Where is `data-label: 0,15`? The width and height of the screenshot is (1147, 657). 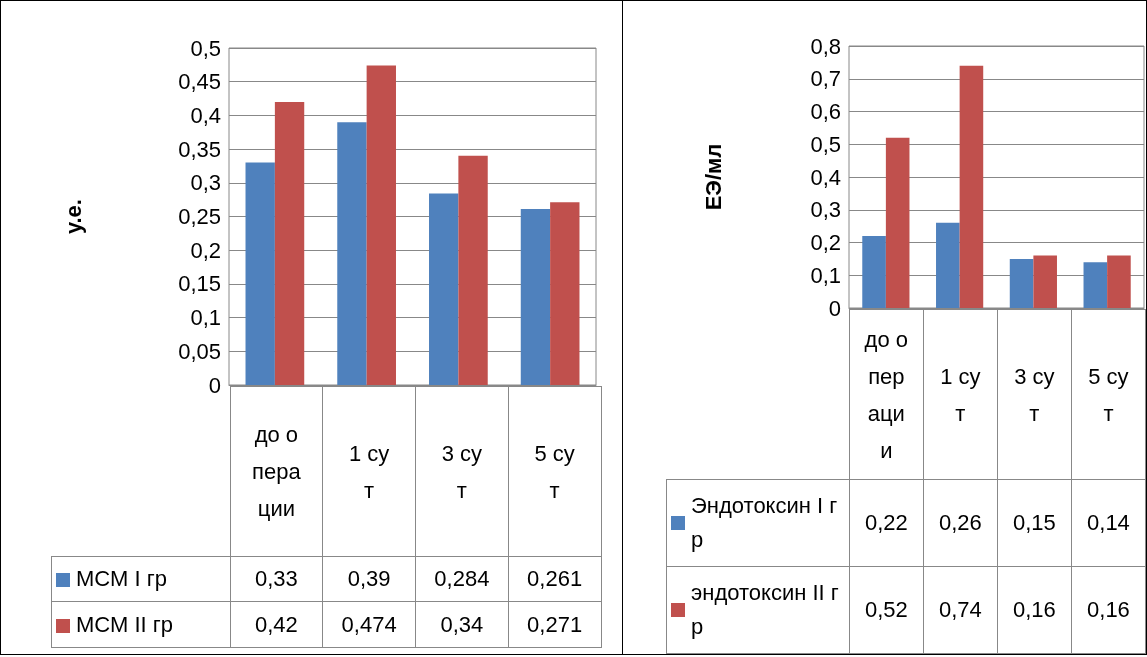 data-label: 0,15 is located at coordinates (1034, 523).